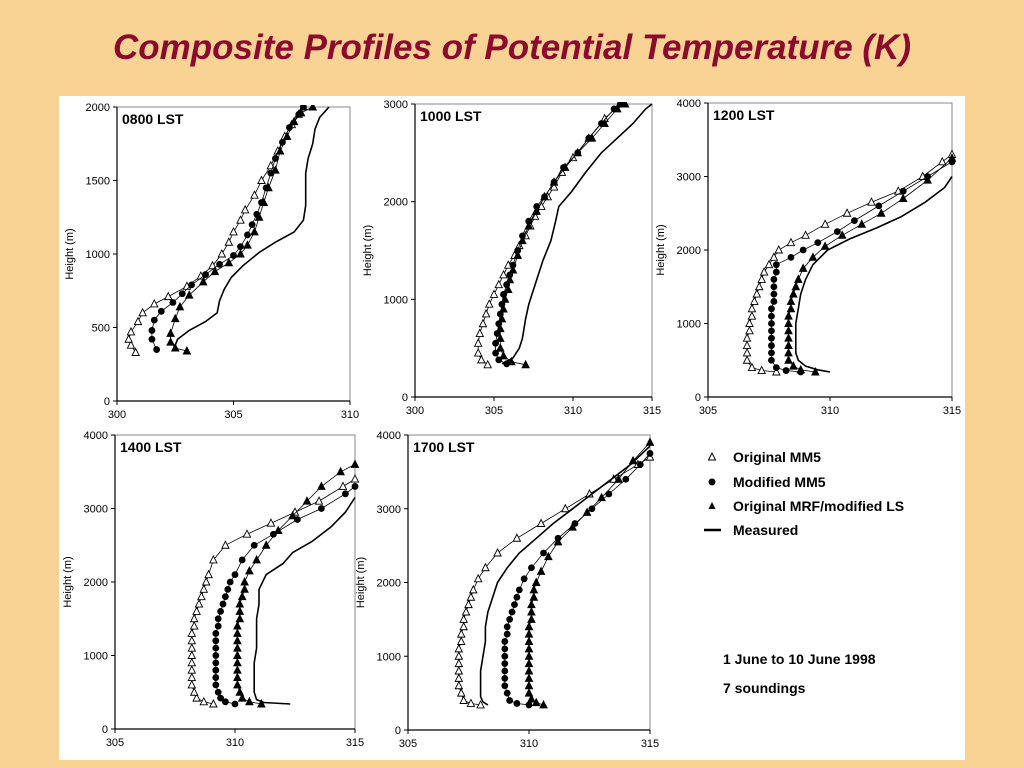 This screenshot has height=768, width=1024. Describe the element at coordinates (799, 673) in the screenshot. I see `notes: 1 June to 10 June 1998 7 soundings` at that location.